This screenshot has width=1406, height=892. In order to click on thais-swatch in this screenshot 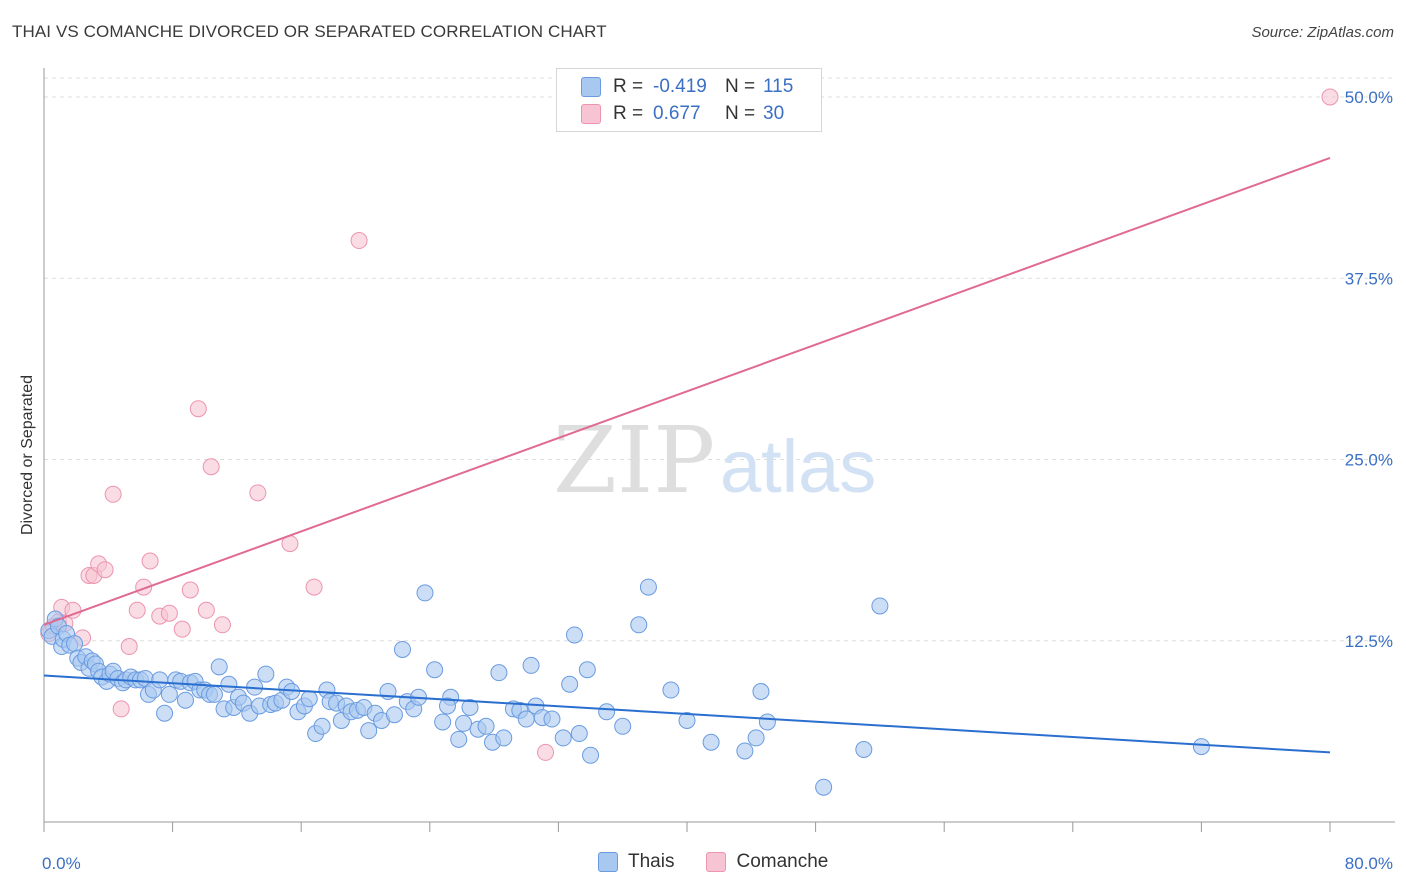, I will do `click(591, 87)`.